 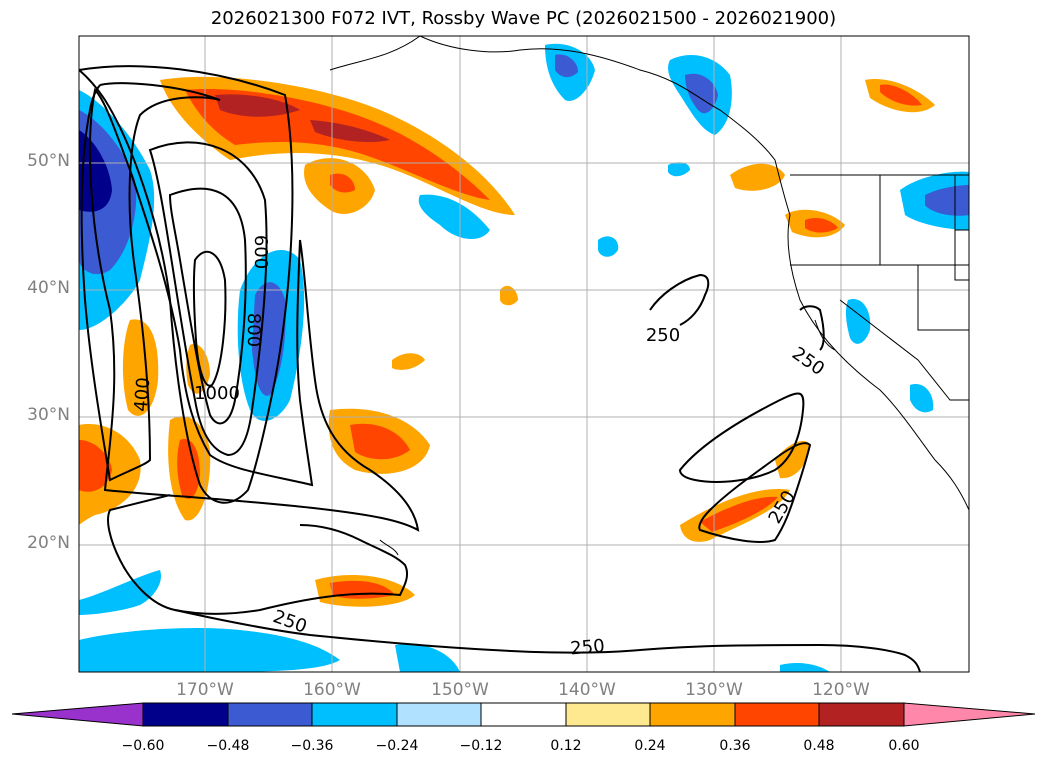 What do you see at coordinates (289, 621) in the screenshot?
I see `contour-label-250-d: 250` at bounding box center [289, 621].